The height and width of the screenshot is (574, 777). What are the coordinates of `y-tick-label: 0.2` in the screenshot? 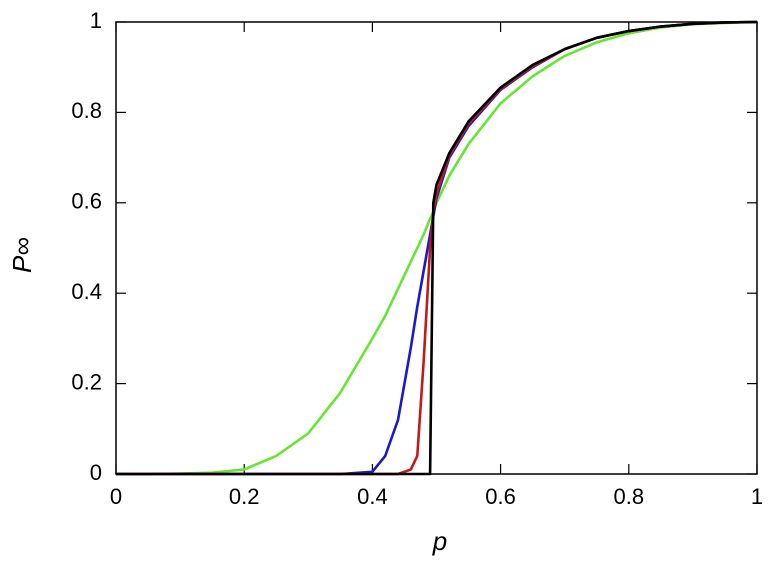 It's located at (86, 381).